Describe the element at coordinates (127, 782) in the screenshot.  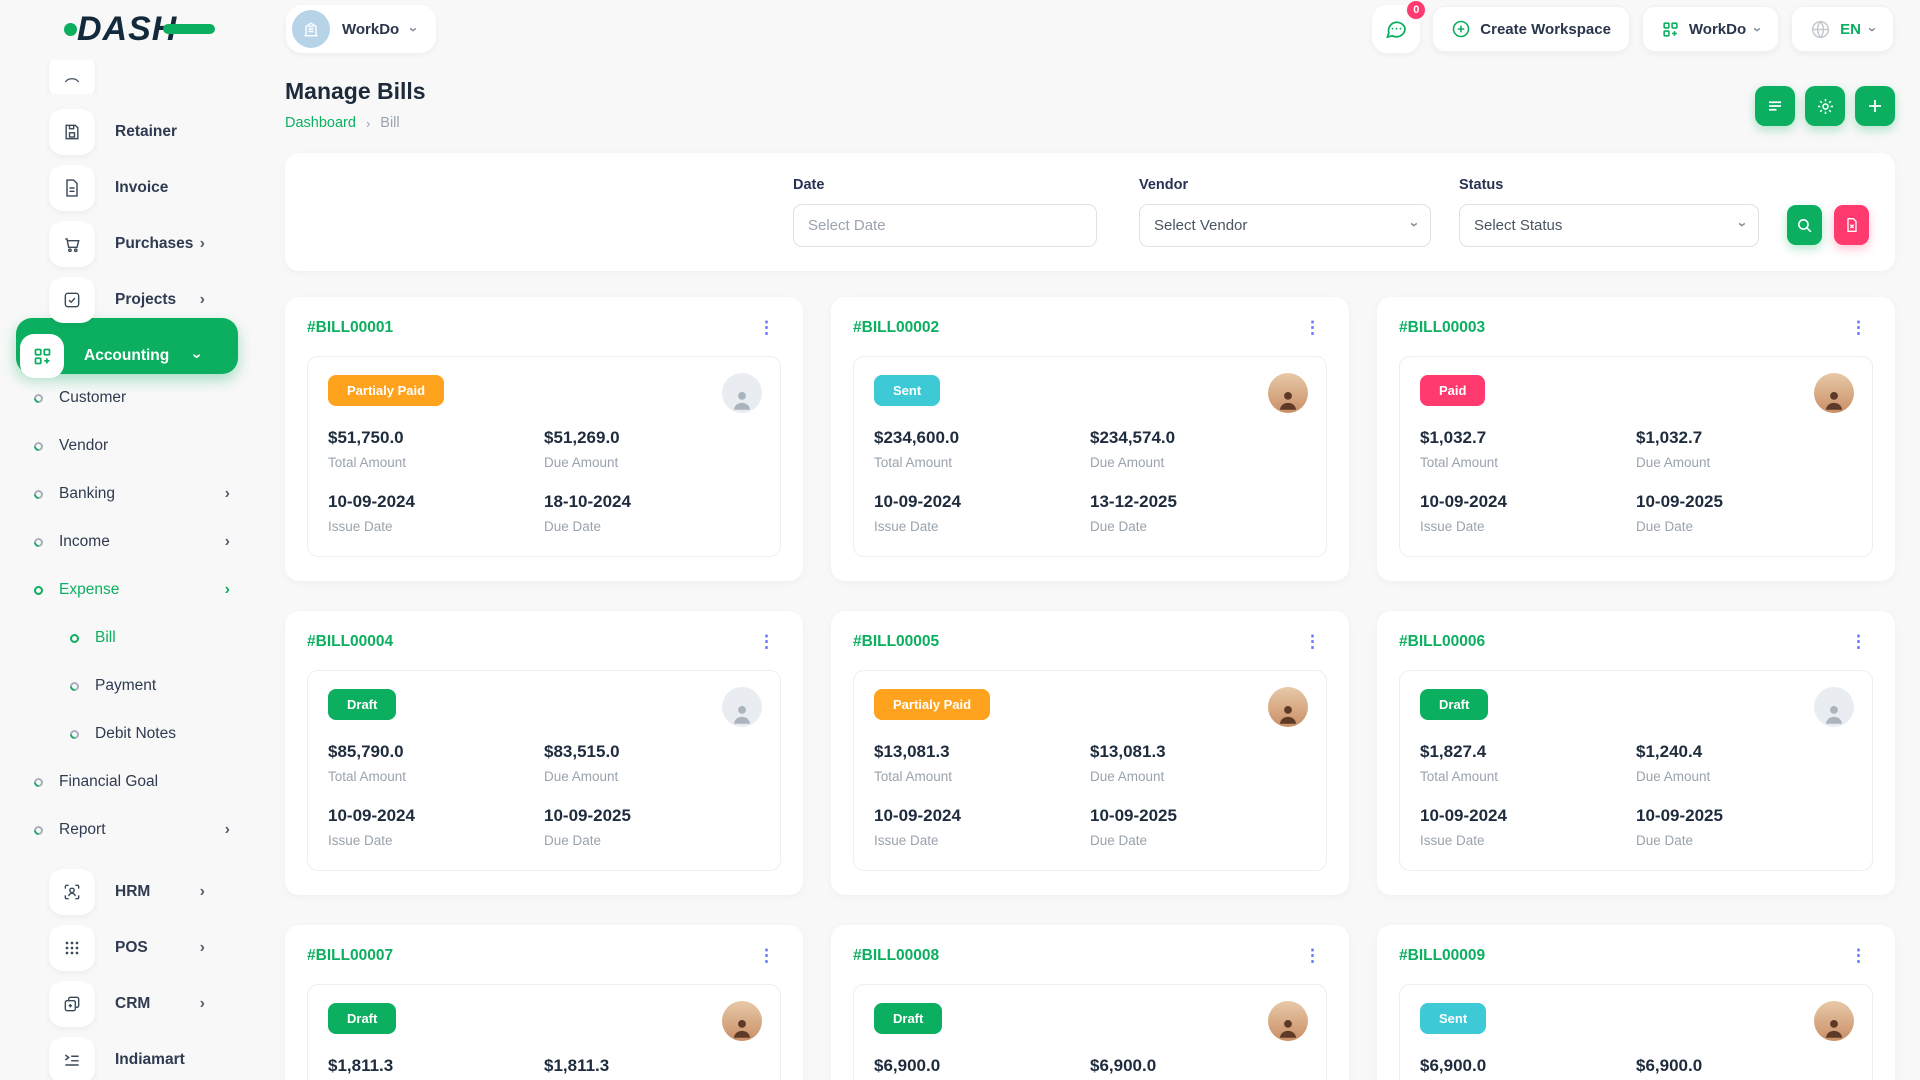
I see `sidebar-item: Financial Goal` at that location.